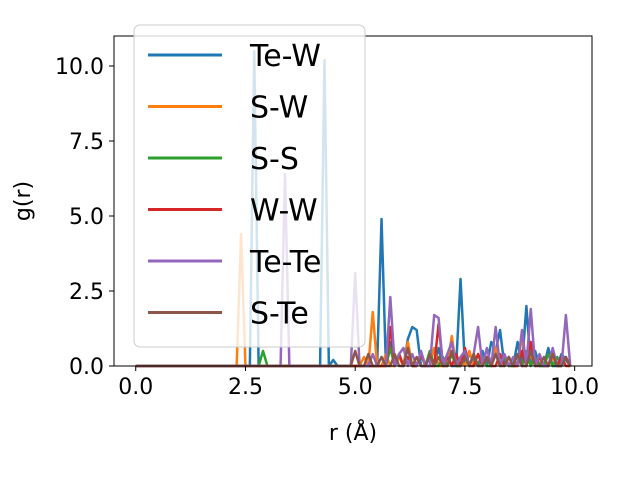 The height and width of the screenshot is (480, 640). I want to click on x-tick-label: 0.0, so click(135, 387).